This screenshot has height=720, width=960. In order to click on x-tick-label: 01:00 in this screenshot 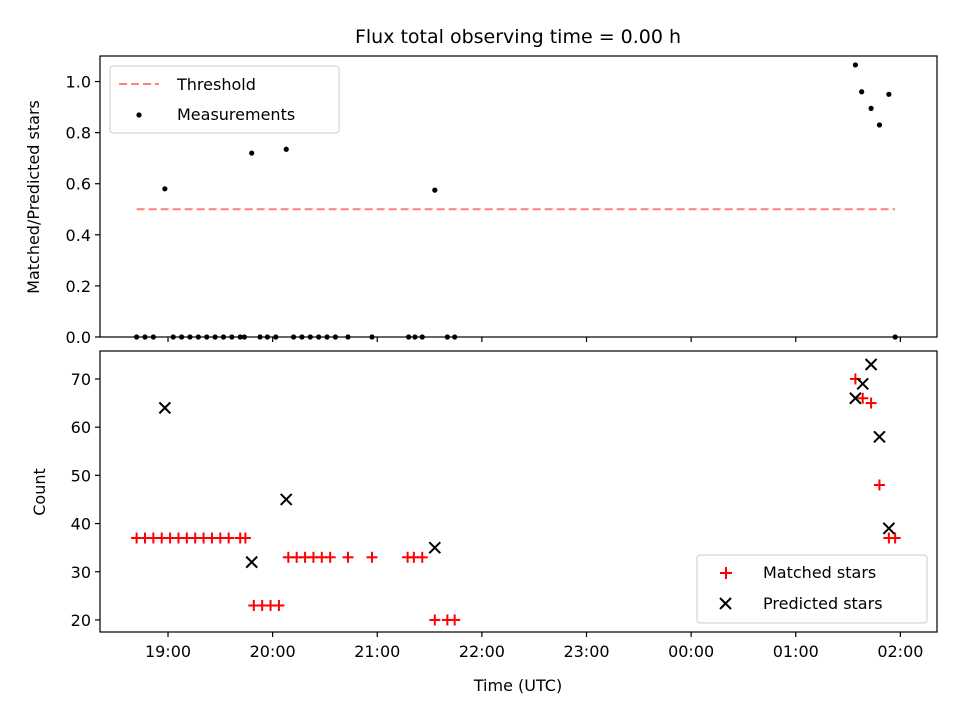, I will do `click(796, 651)`.